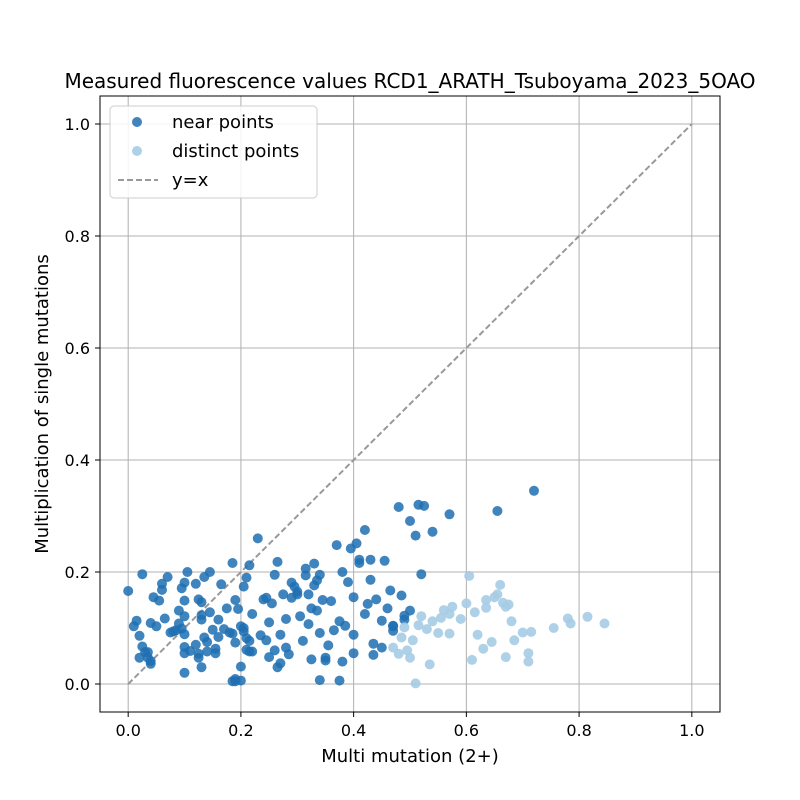  What do you see at coordinates (137, 151) in the screenshot?
I see `legend-marker-distinct` at bounding box center [137, 151].